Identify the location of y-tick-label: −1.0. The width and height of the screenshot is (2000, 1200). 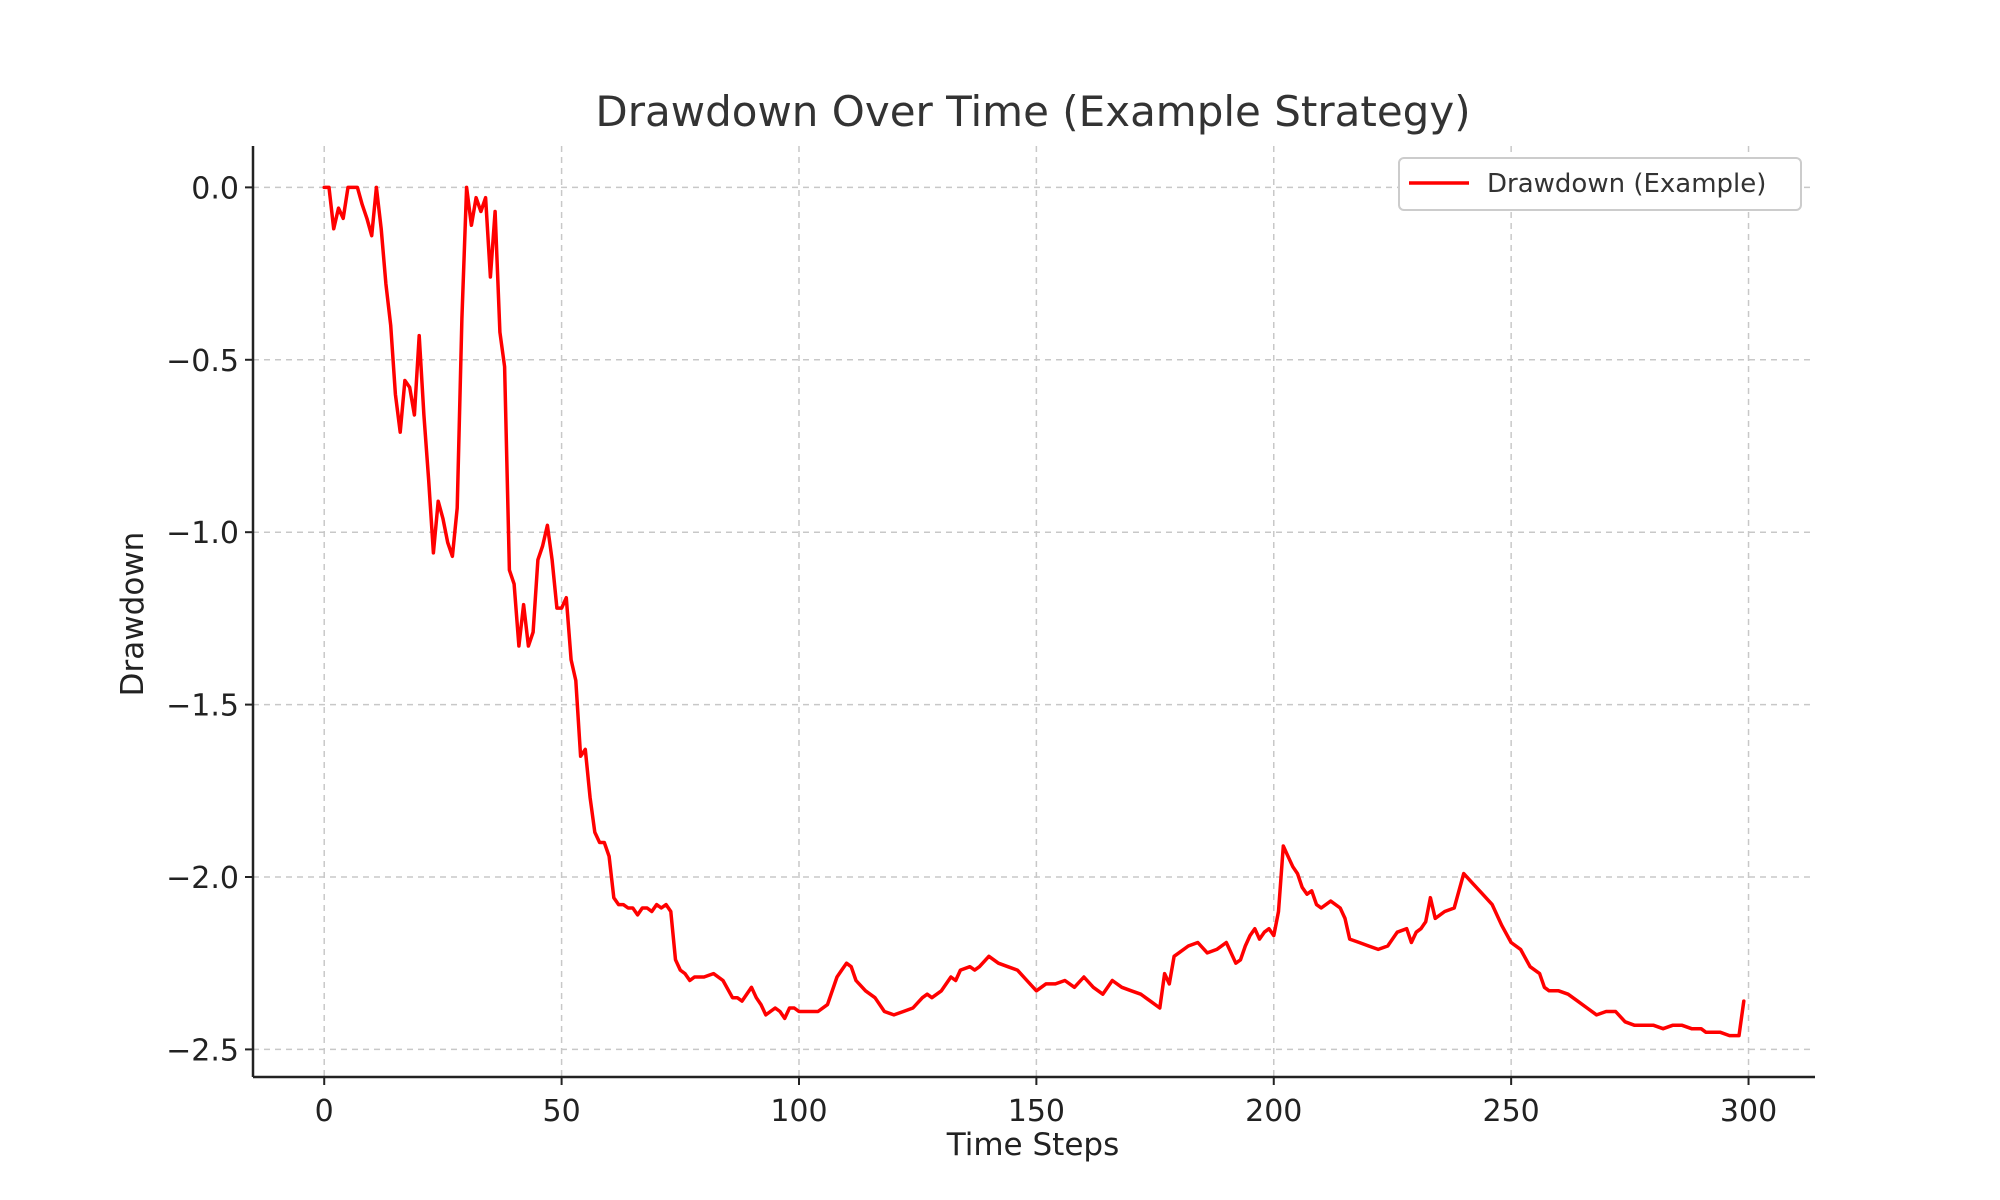
(202, 533).